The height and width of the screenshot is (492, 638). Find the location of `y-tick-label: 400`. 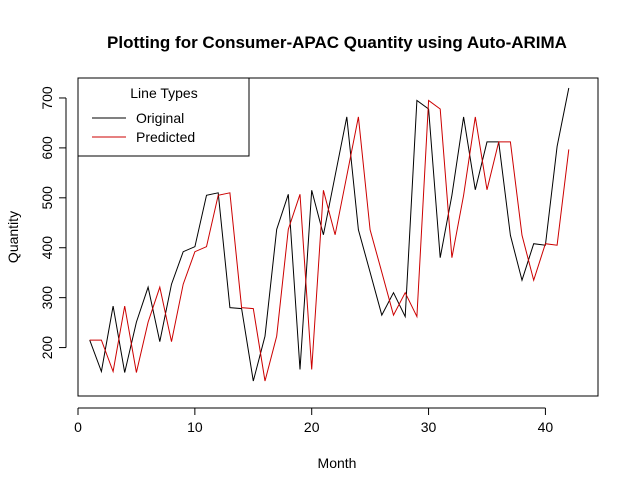

y-tick-label: 400 is located at coordinates (47, 248).